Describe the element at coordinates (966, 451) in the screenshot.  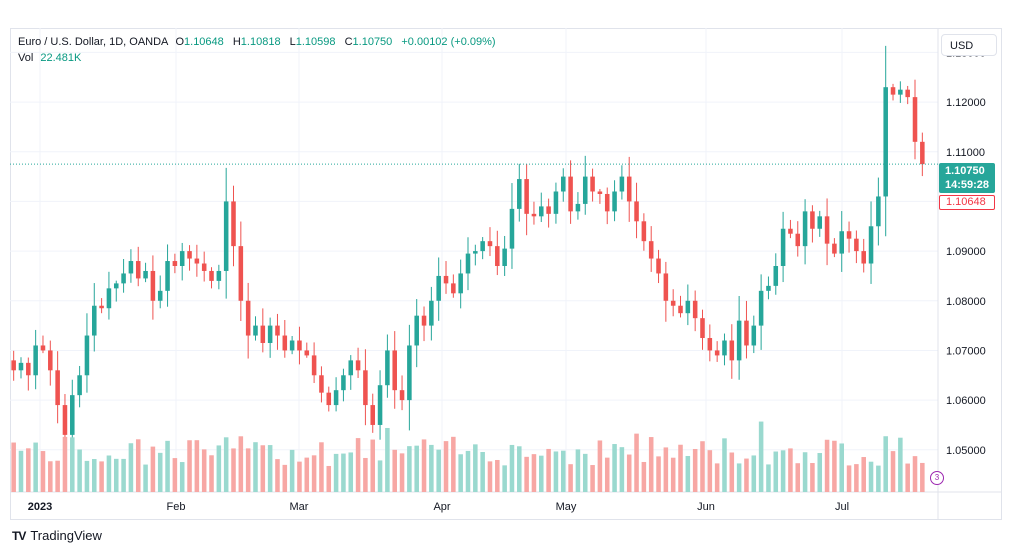
I see `price-tick-label: 1.05000` at that location.